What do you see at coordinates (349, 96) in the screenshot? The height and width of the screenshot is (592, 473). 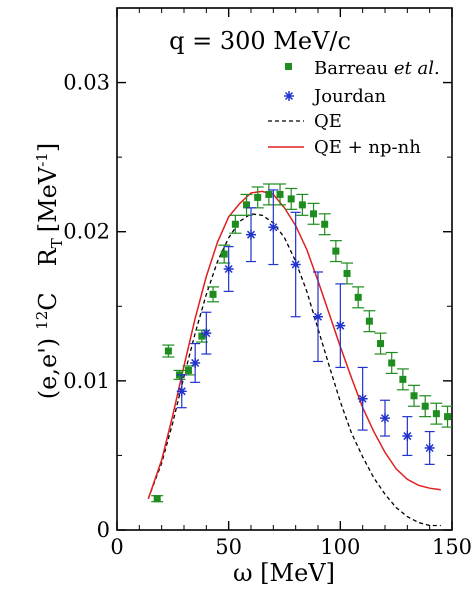 I see `legend-label-jourdan: Jourdan` at bounding box center [349, 96].